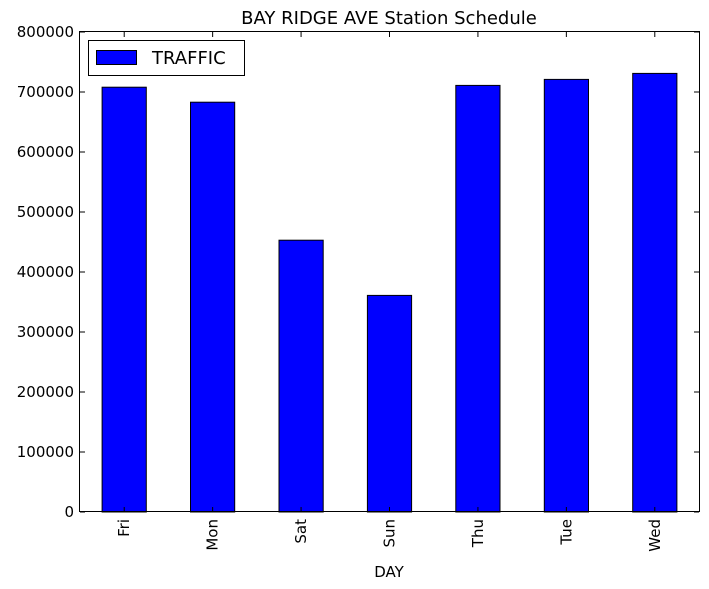 This screenshot has height=589, width=709. I want to click on x-tick-label: Wed, so click(655, 535).